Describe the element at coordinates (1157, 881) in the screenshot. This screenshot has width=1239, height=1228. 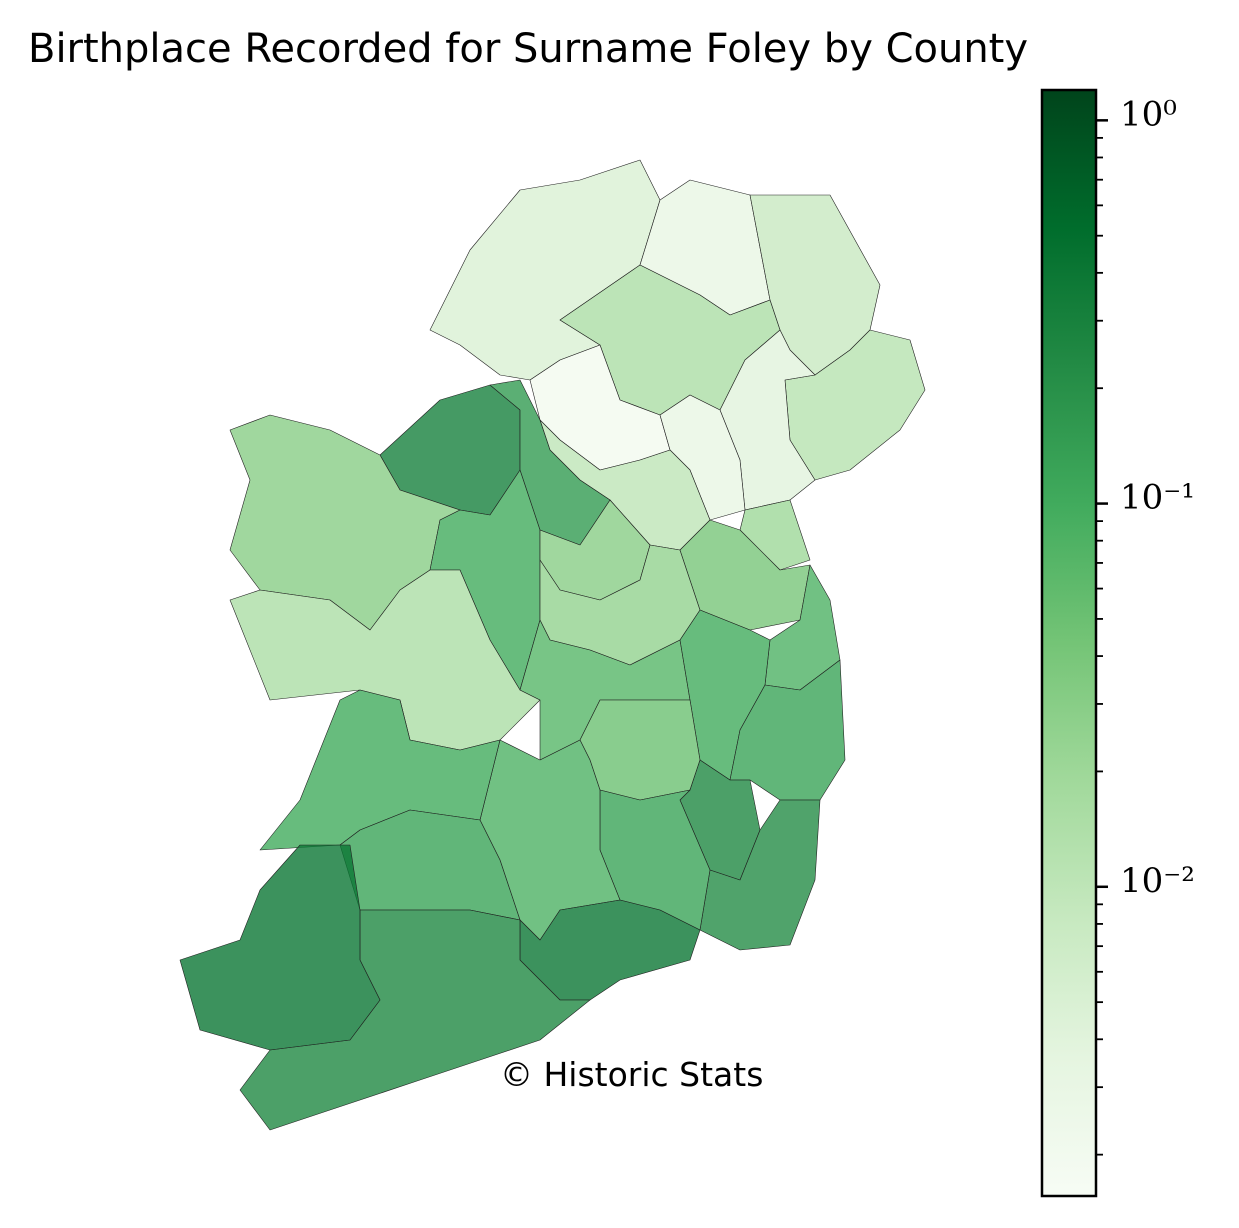
I see `colorbar-tick-label: 10⁻²` at that location.